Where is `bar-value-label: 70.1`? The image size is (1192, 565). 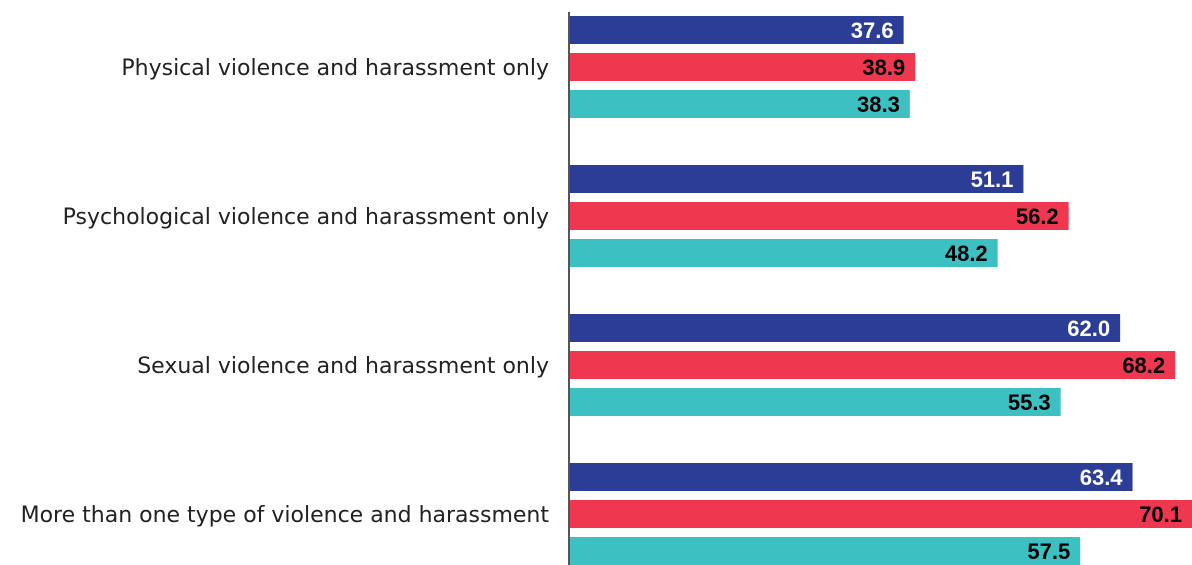
bar-value-label: 70.1 is located at coordinates (1160, 514).